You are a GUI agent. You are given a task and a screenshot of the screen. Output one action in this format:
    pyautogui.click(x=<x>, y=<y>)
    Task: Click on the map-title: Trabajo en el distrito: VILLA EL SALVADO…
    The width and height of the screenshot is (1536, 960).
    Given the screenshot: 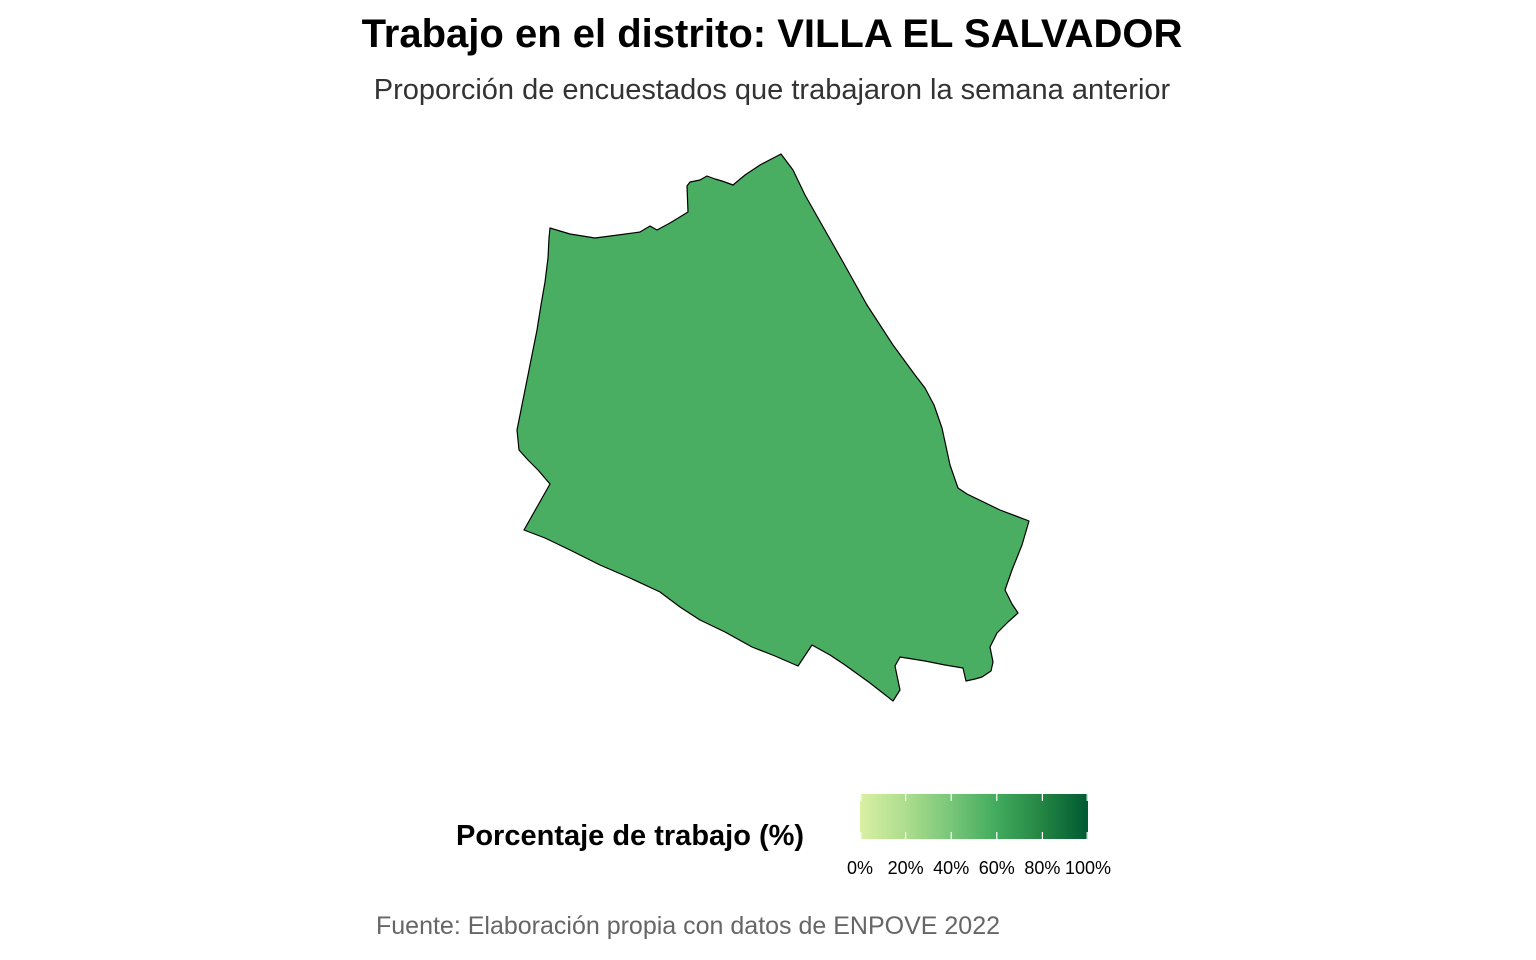 What is the action you would take?
    pyautogui.click(x=772, y=34)
    